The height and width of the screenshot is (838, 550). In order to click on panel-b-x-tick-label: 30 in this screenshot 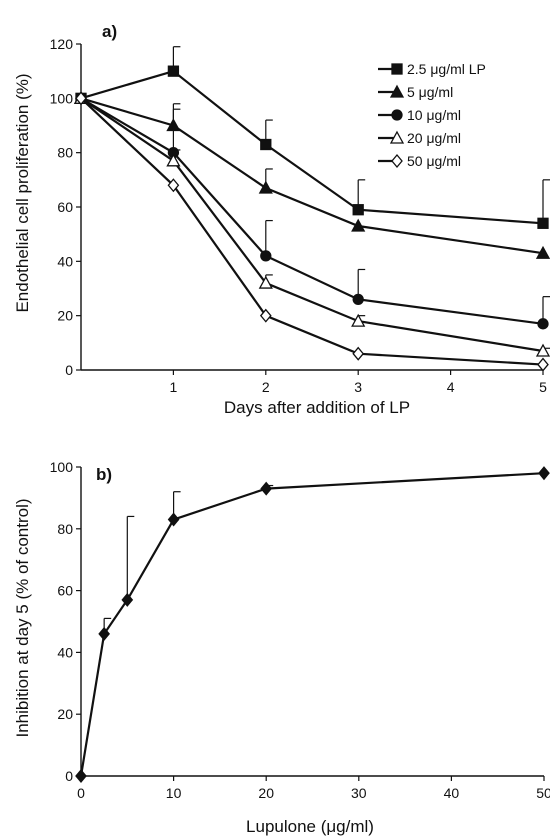, I will do `click(359, 793)`.